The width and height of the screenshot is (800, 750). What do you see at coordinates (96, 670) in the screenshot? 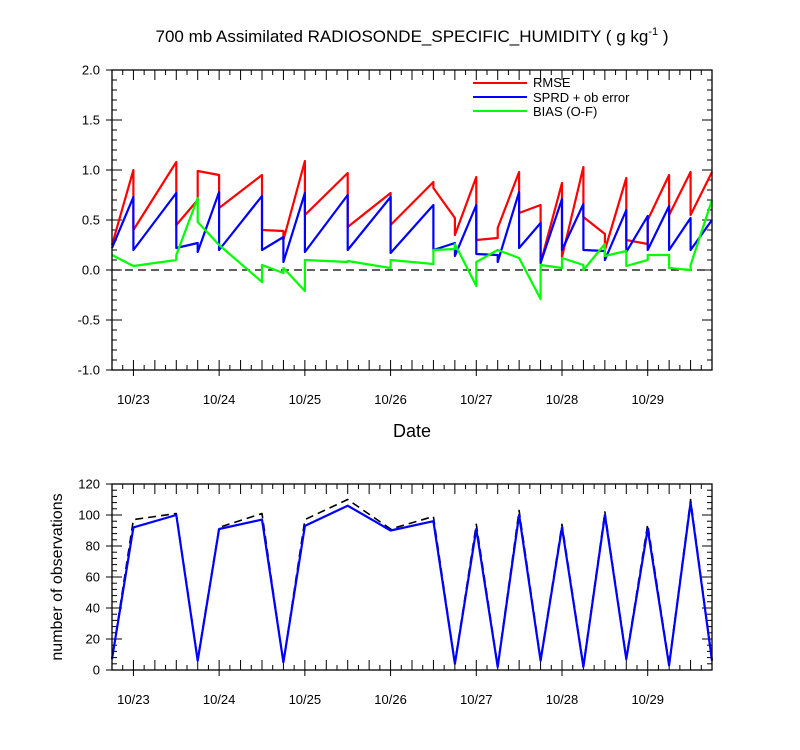
I see `y-tick-label: 0` at bounding box center [96, 670].